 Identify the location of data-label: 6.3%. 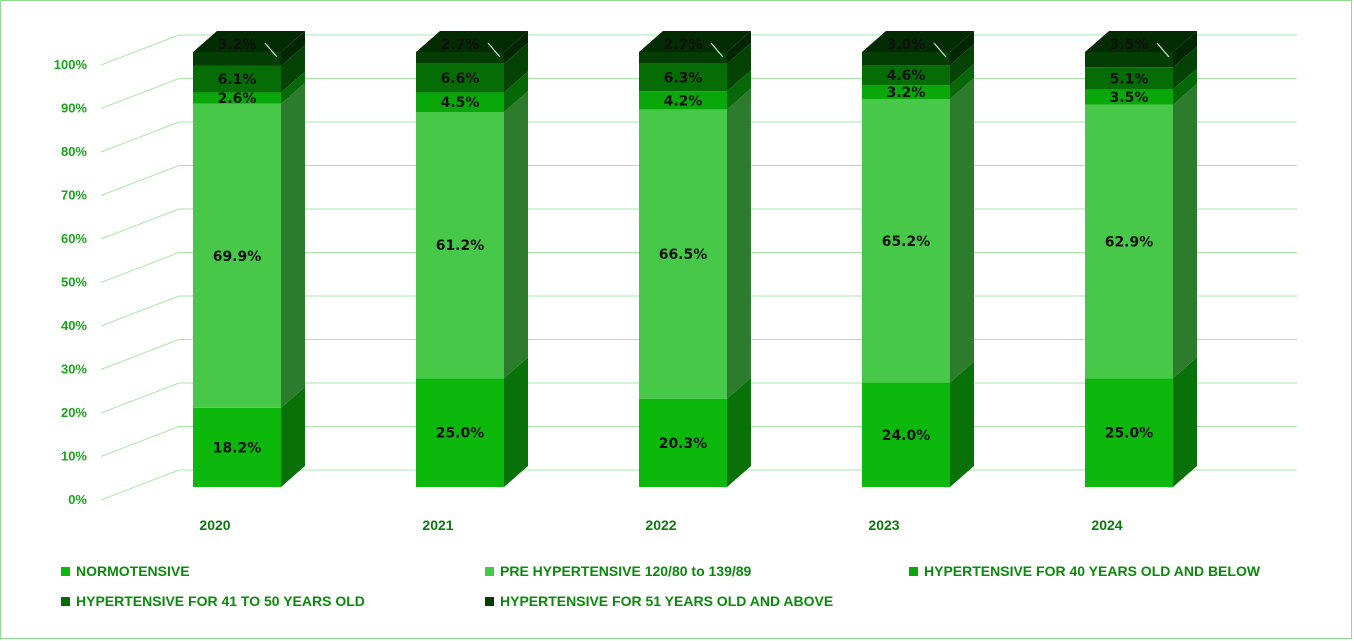
(683, 78).